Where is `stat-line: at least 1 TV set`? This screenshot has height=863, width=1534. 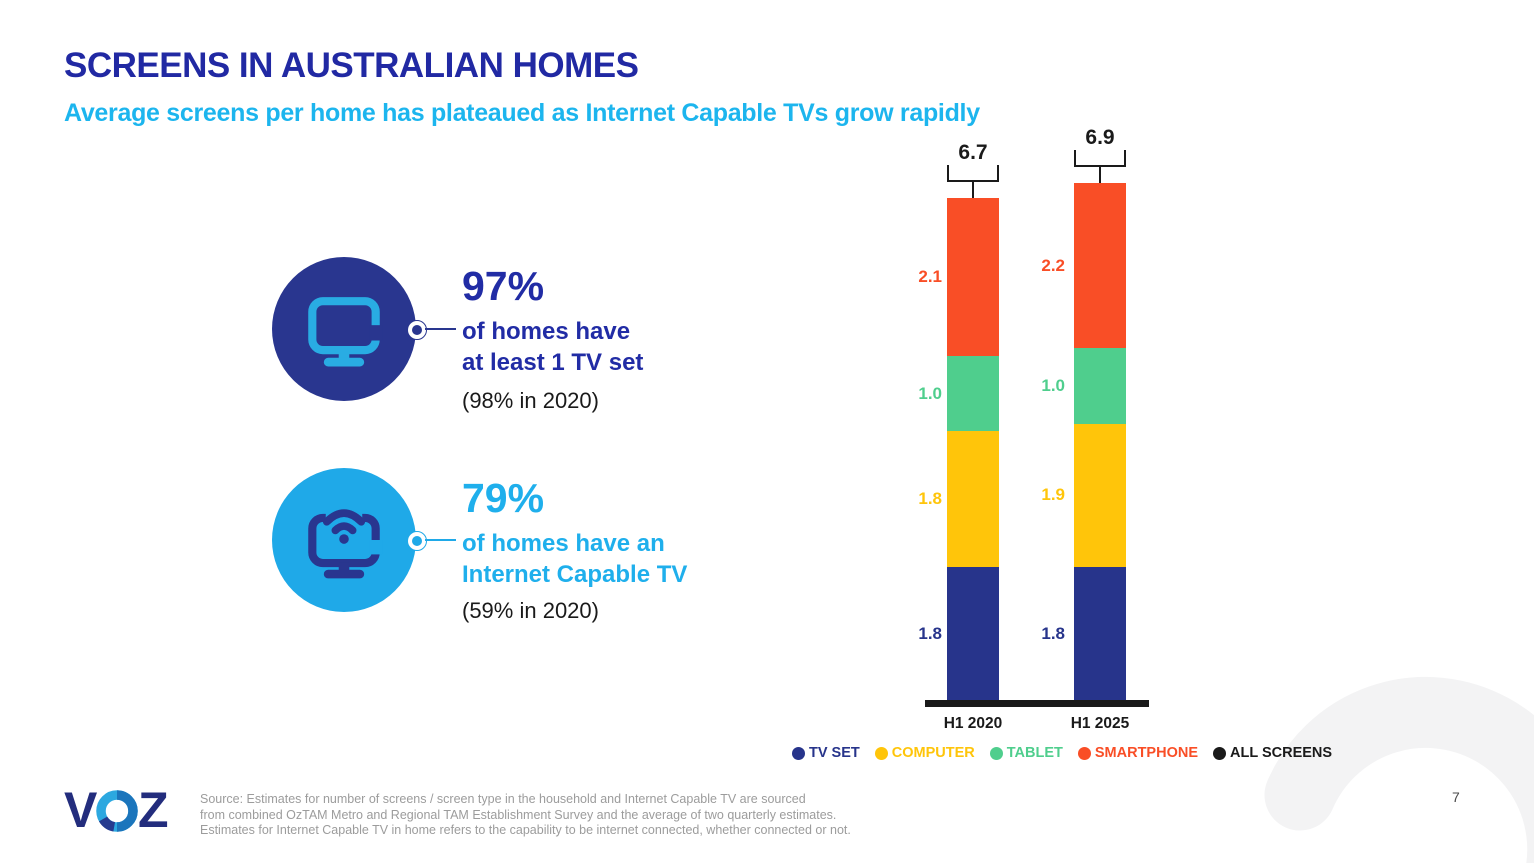
stat-line: at least 1 TV set is located at coordinates (553, 362).